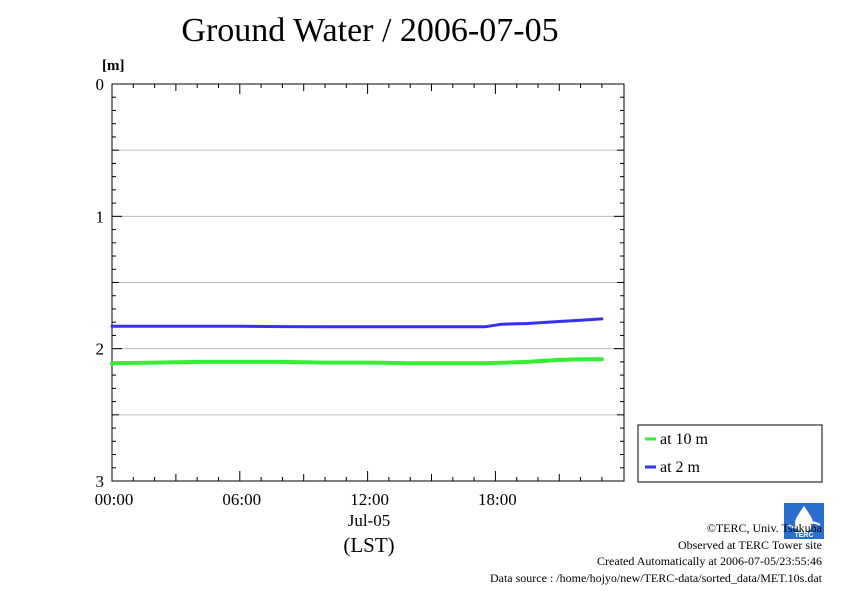 This screenshot has width=842, height=595. Describe the element at coordinates (680, 467) in the screenshot. I see `legend-label: at 2 m` at that location.